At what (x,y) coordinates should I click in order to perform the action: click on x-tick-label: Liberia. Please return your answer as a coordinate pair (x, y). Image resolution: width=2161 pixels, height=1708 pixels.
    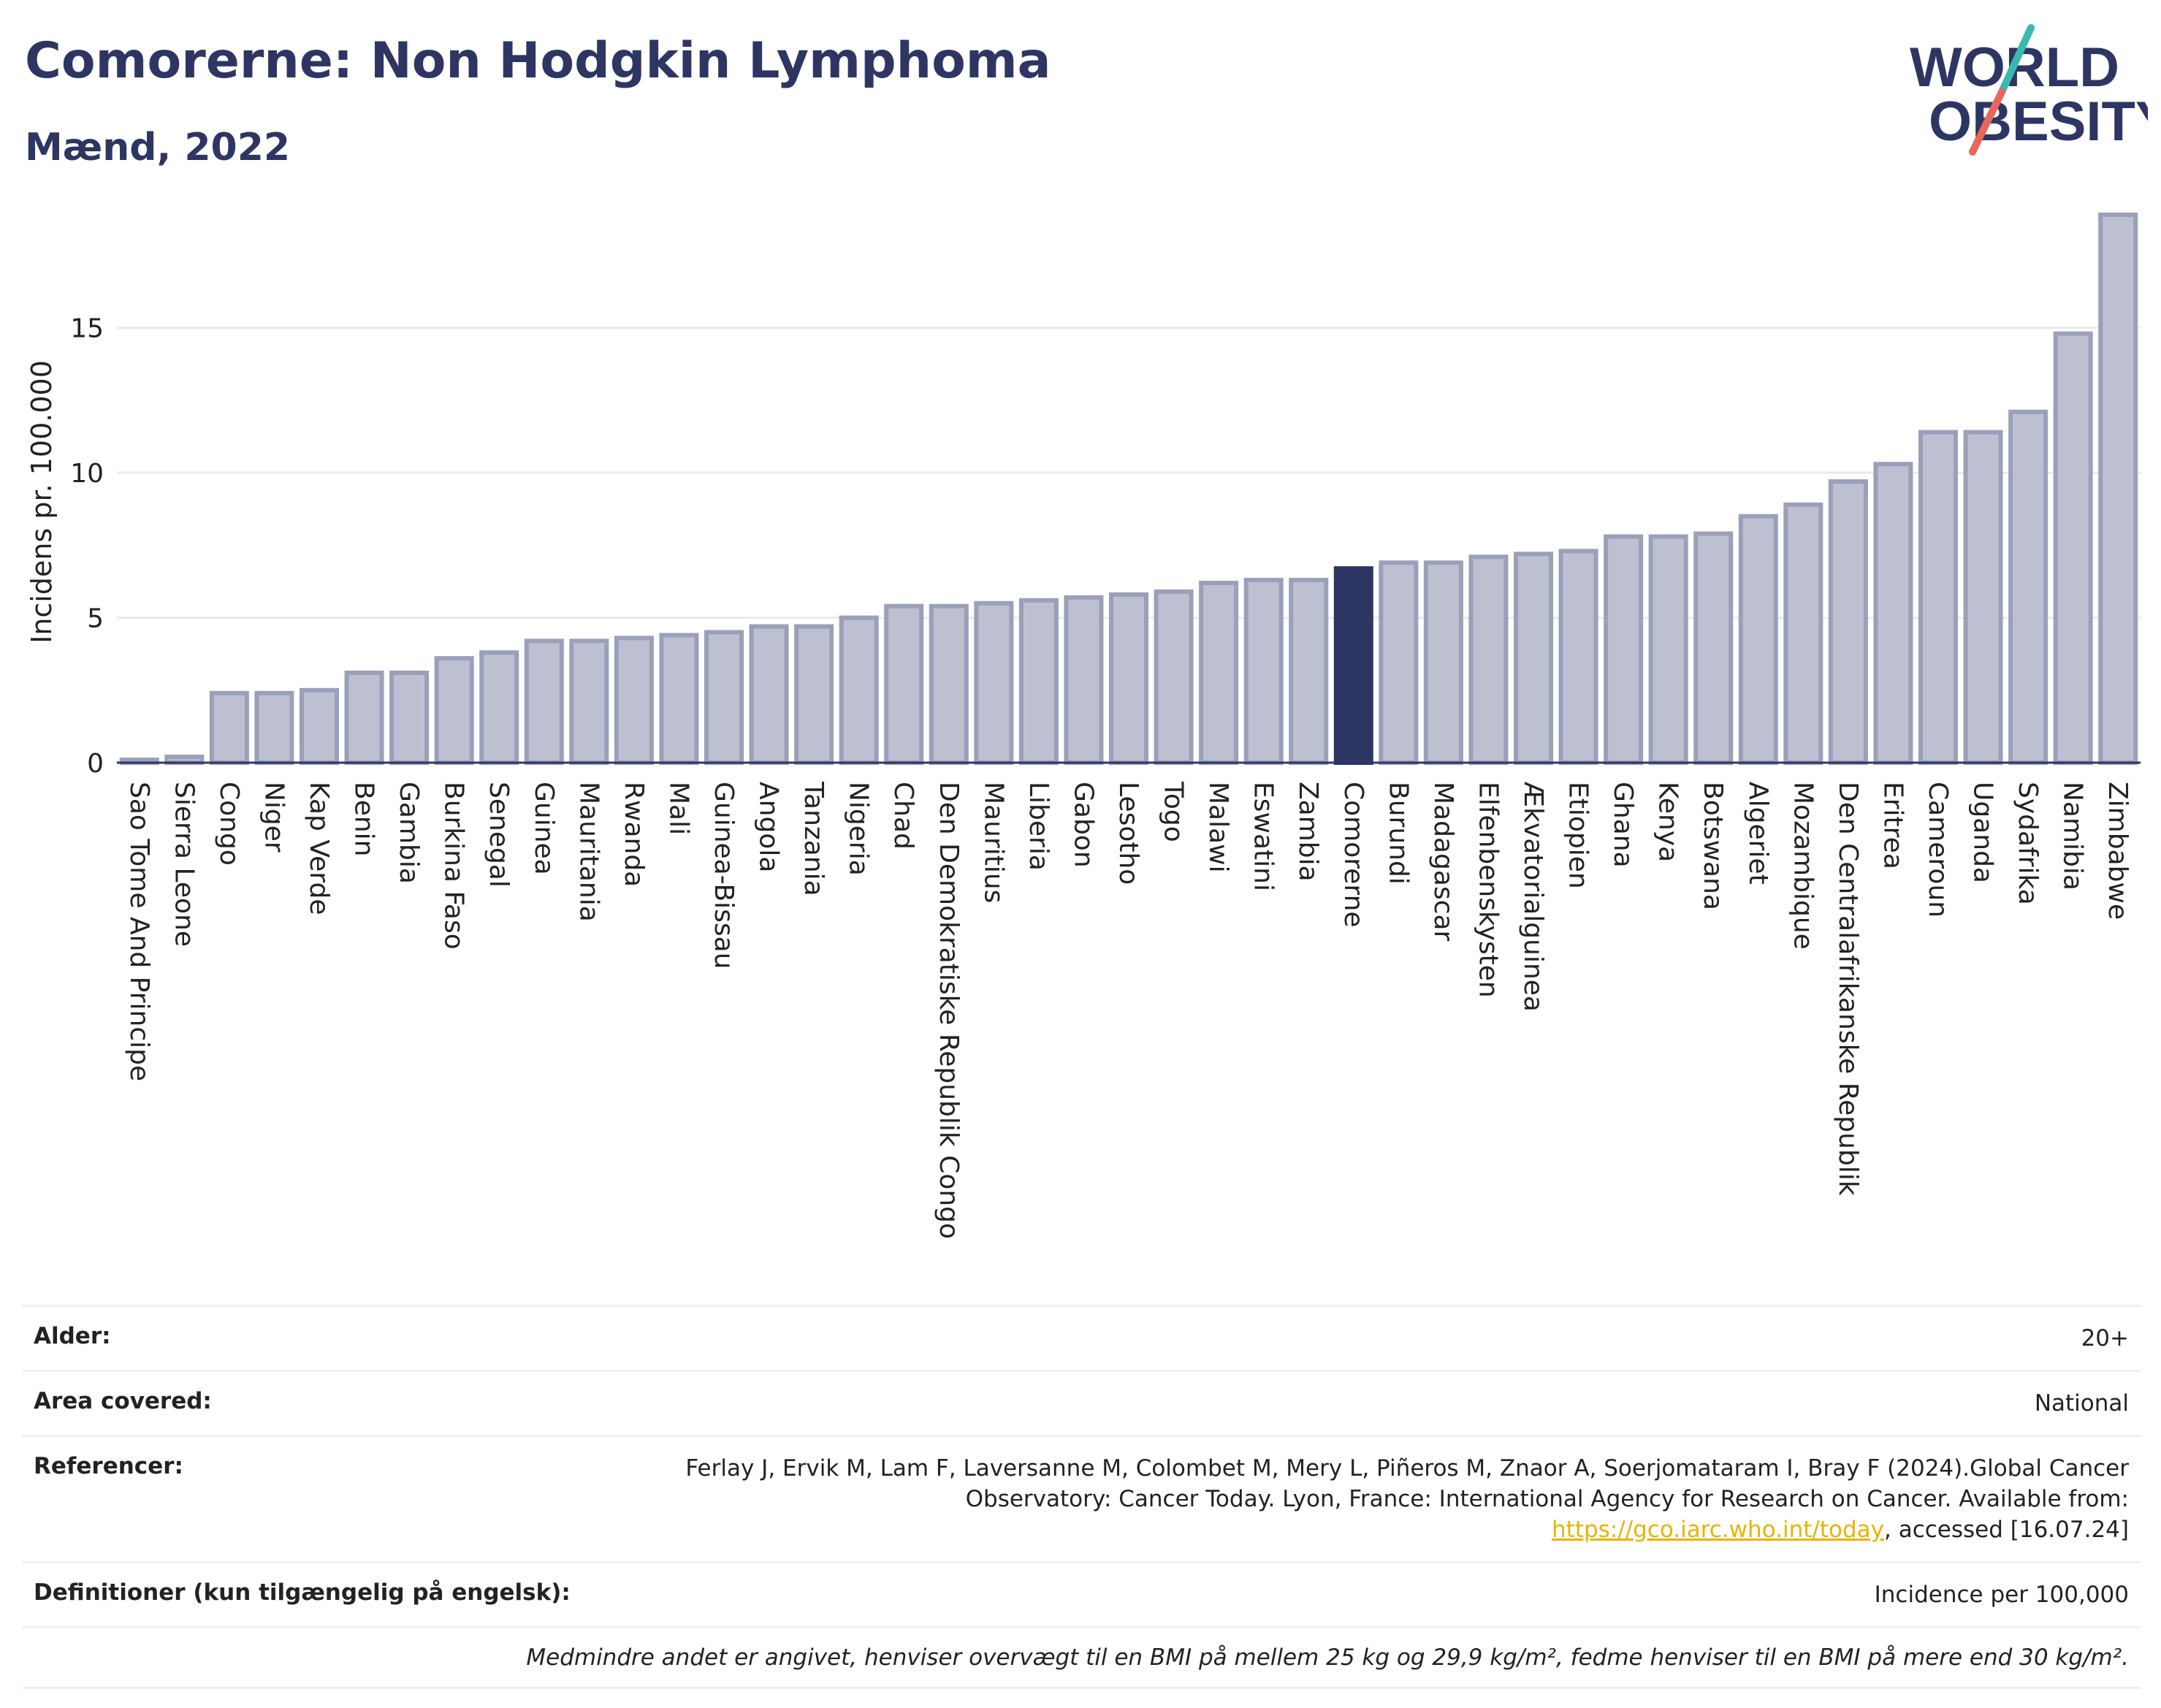
    Looking at the image, I should click on (1038, 827).